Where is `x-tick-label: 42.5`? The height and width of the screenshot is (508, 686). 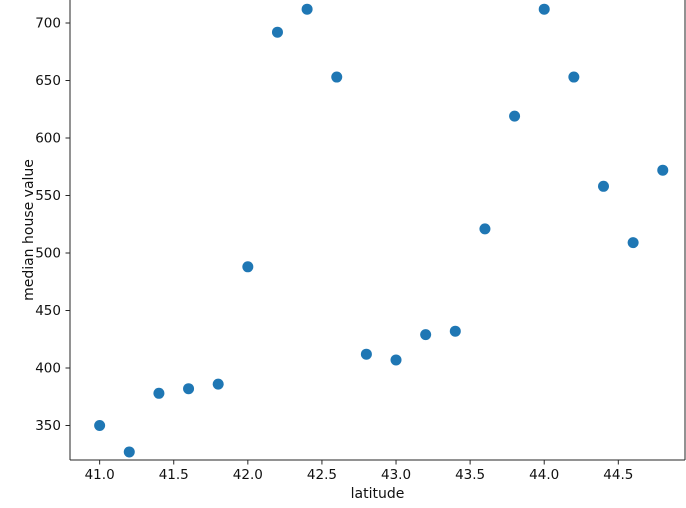 x-tick-label: 42.5 is located at coordinates (322, 475).